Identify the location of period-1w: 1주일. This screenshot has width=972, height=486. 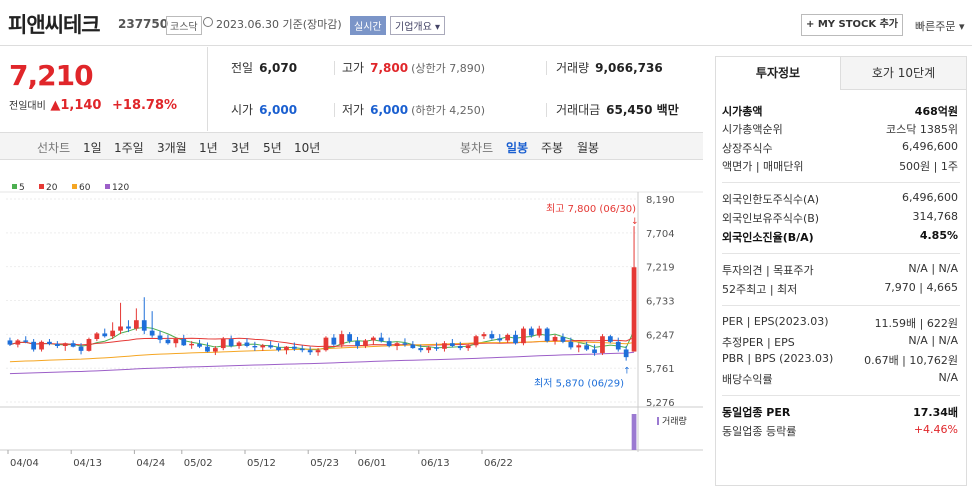
(129, 148).